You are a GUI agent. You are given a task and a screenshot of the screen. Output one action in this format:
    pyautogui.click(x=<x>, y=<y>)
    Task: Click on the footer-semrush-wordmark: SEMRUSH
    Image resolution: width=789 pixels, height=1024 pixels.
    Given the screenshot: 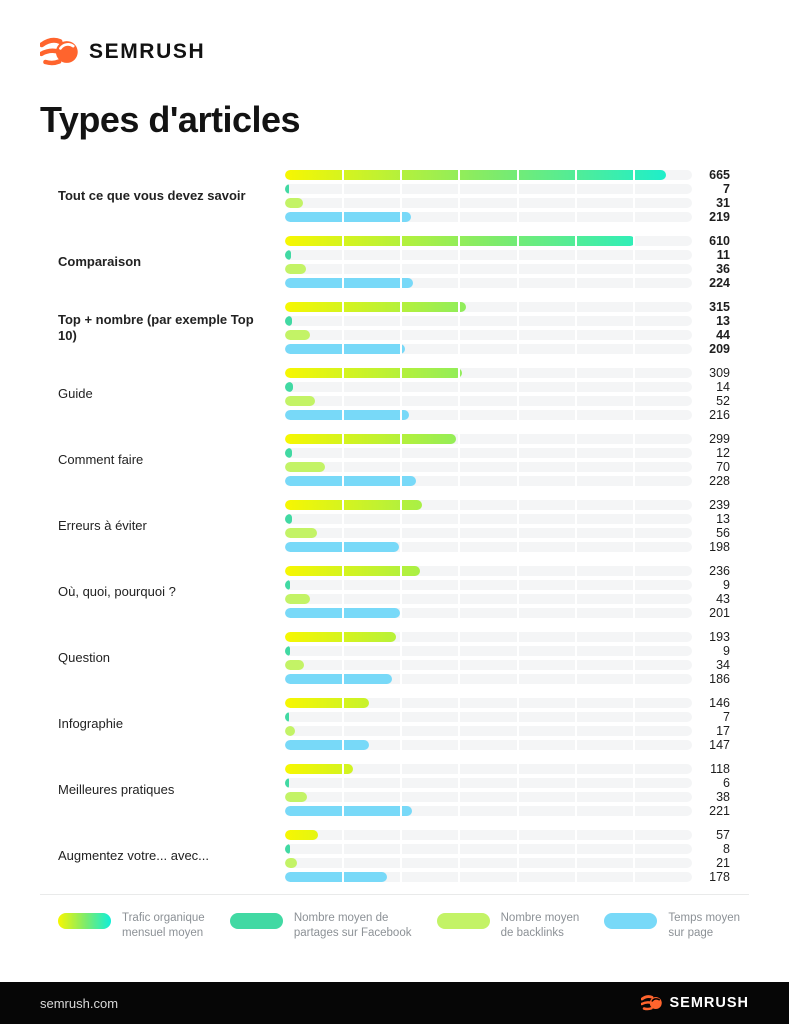 What is the action you would take?
    pyautogui.click(x=709, y=1003)
    